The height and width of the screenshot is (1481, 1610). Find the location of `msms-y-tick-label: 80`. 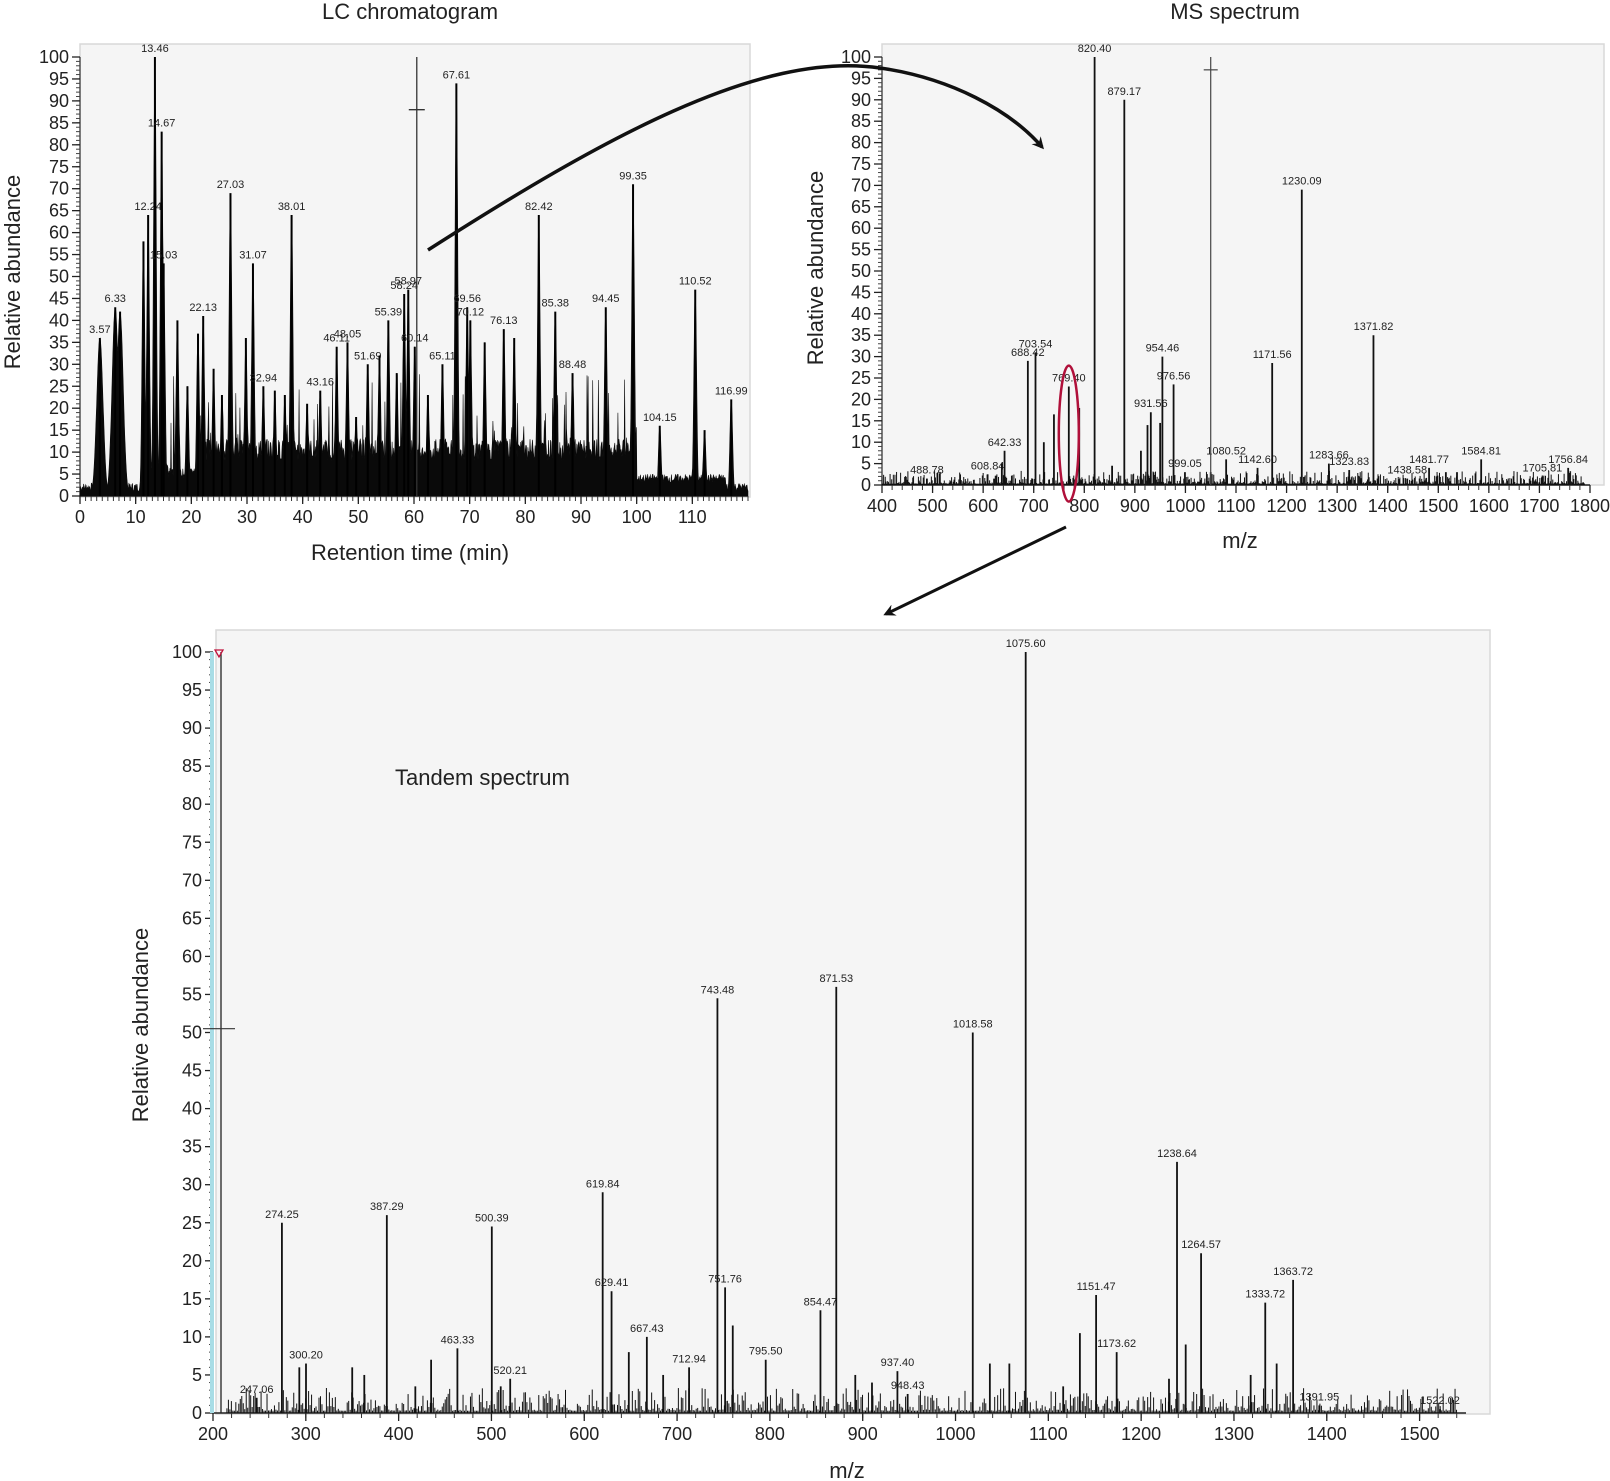

msms-y-tick-label: 80 is located at coordinates (192, 804).